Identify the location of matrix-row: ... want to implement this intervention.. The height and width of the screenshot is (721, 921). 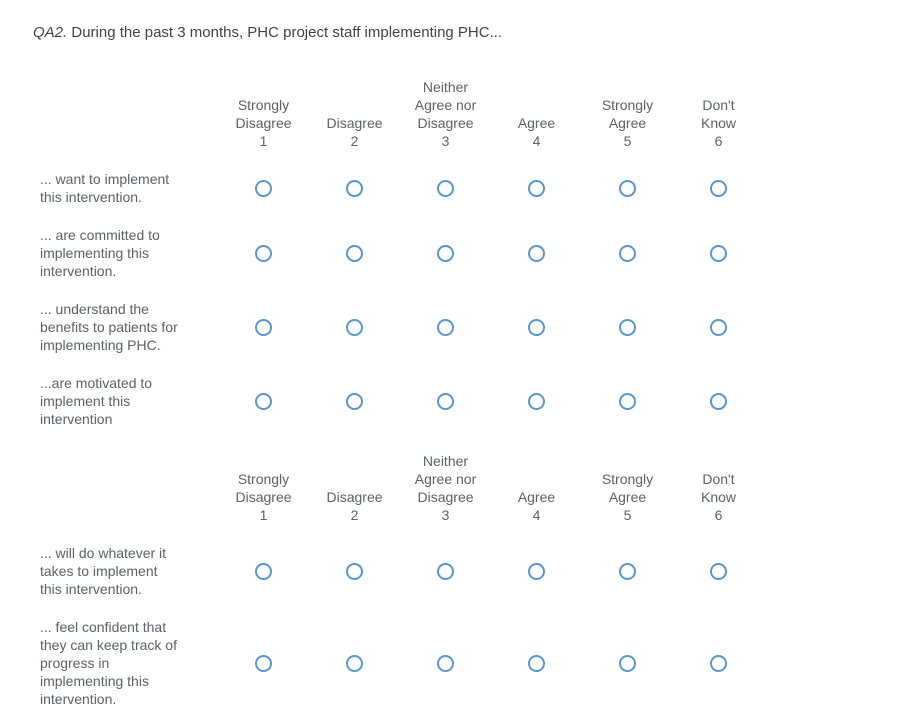
(402, 190).